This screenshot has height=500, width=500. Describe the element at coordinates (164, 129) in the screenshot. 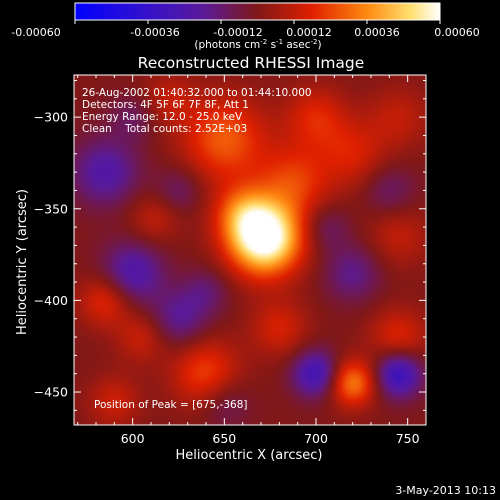

I see `annotation-counts: Clean Total counts: 2.52E+03` at that location.